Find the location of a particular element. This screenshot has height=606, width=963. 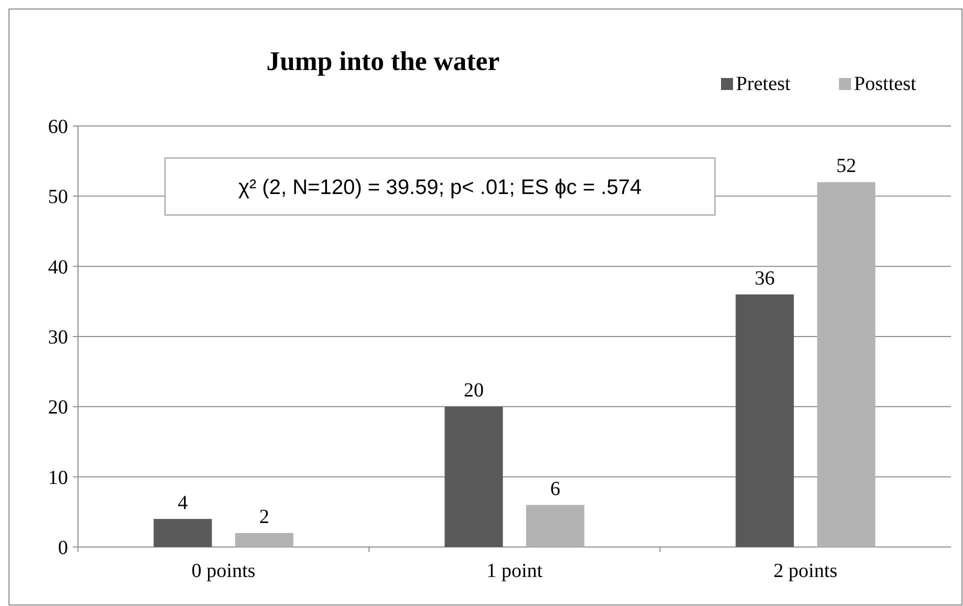

data-label: 6 is located at coordinates (555, 489).